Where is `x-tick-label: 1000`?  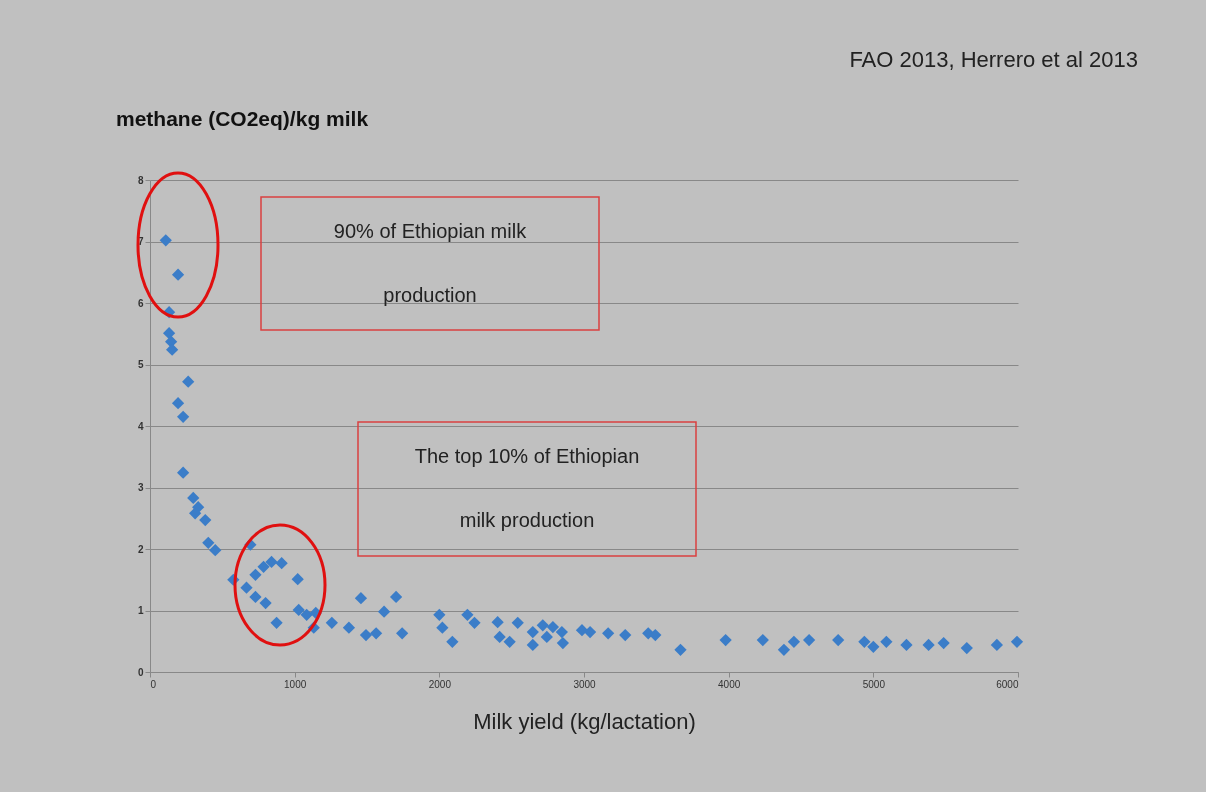 x-tick-label: 1000 is located at coordinates (295, 684).